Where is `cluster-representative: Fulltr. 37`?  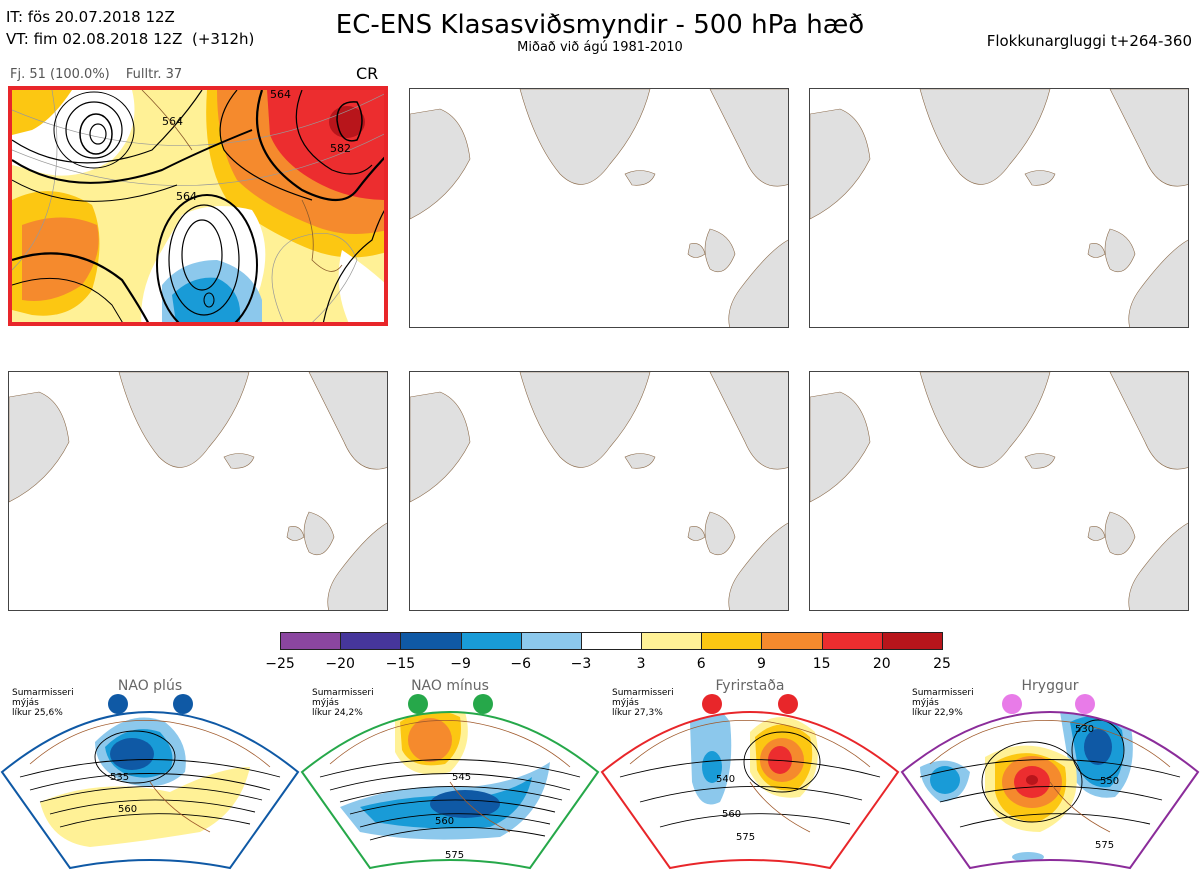 cluster-representative: Fulltr. 37 is located at coordinates (154, 74).